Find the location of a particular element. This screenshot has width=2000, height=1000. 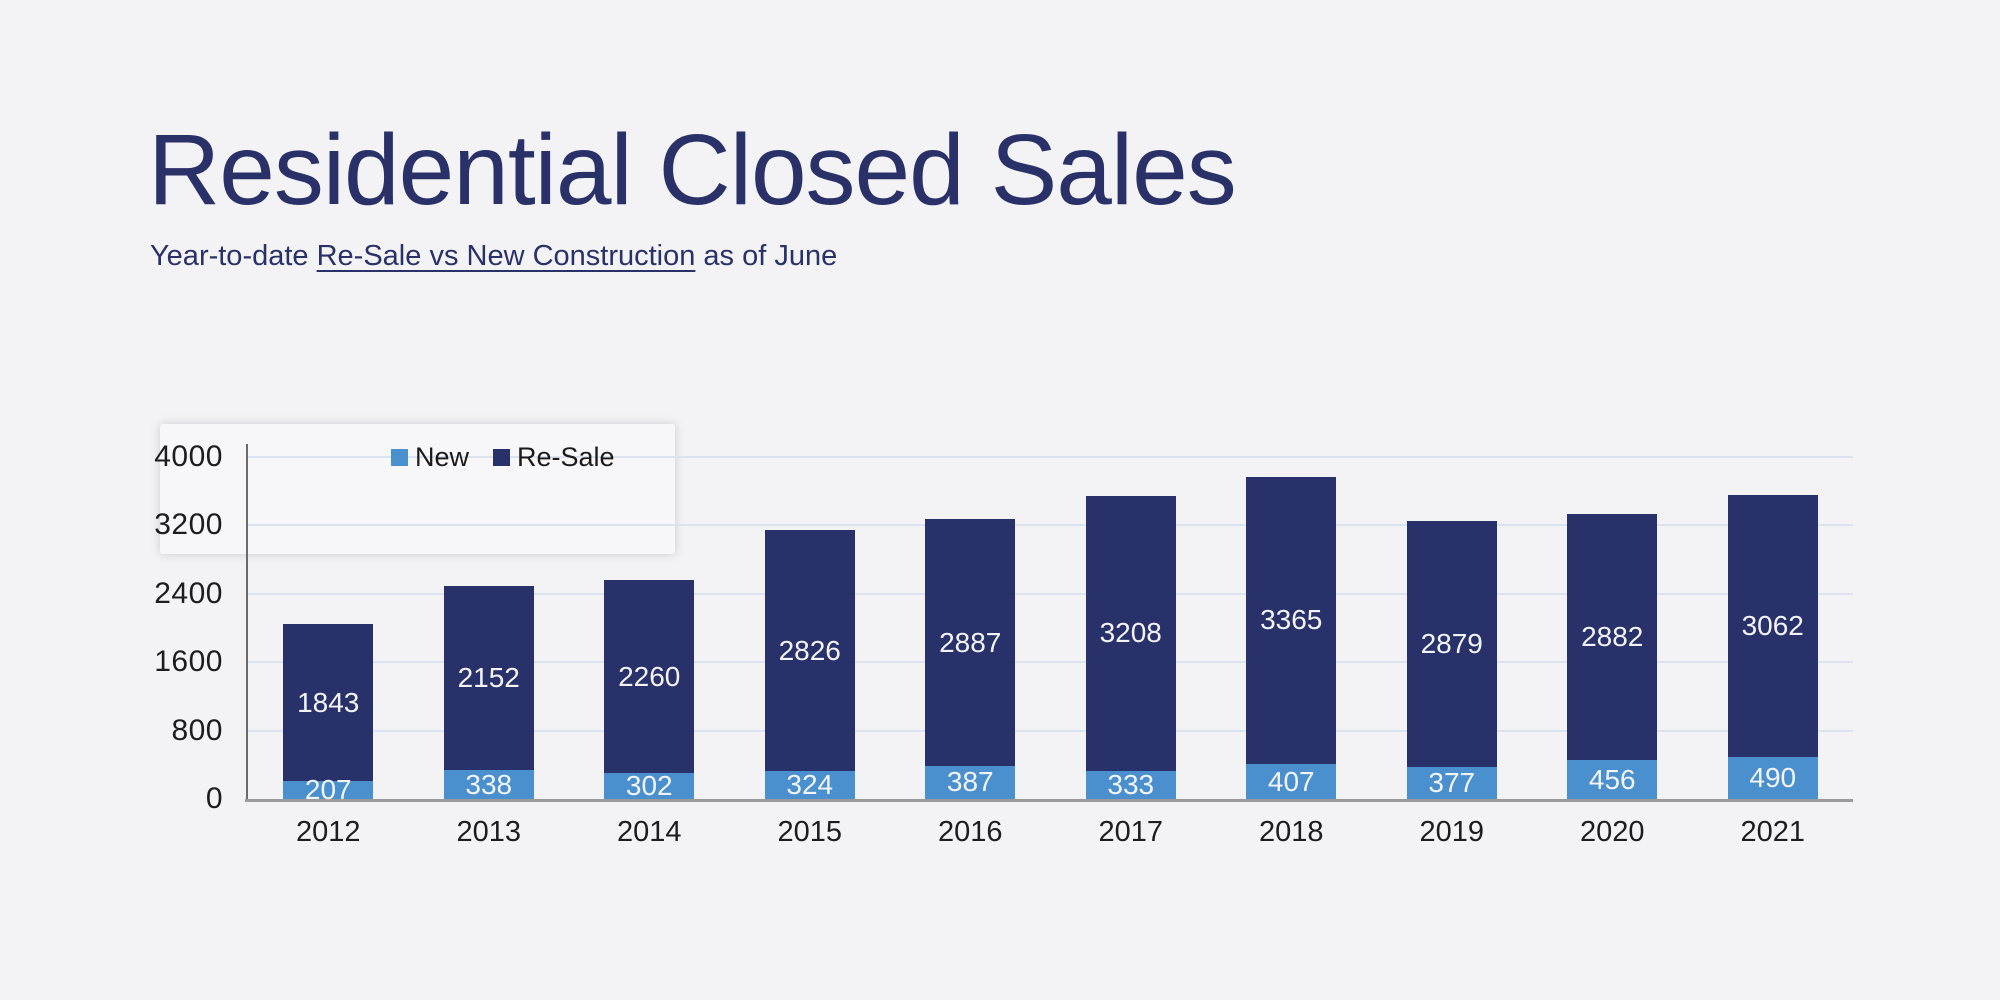

bar-slot-2012: 1843 207 is located at coordinates (328, 631).